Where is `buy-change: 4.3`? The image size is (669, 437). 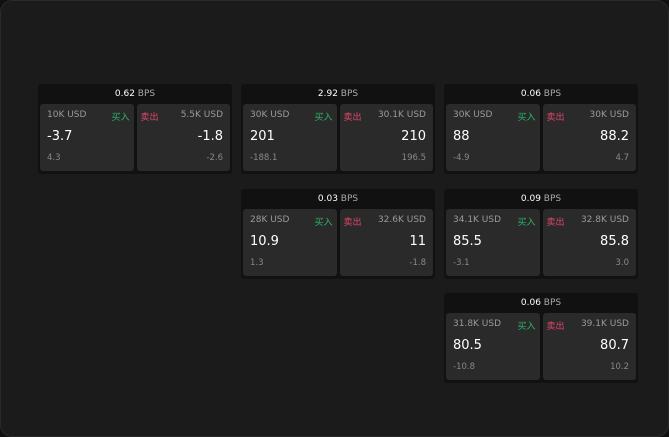 buy-change: 4.3 is located at coordinates (54, 158).